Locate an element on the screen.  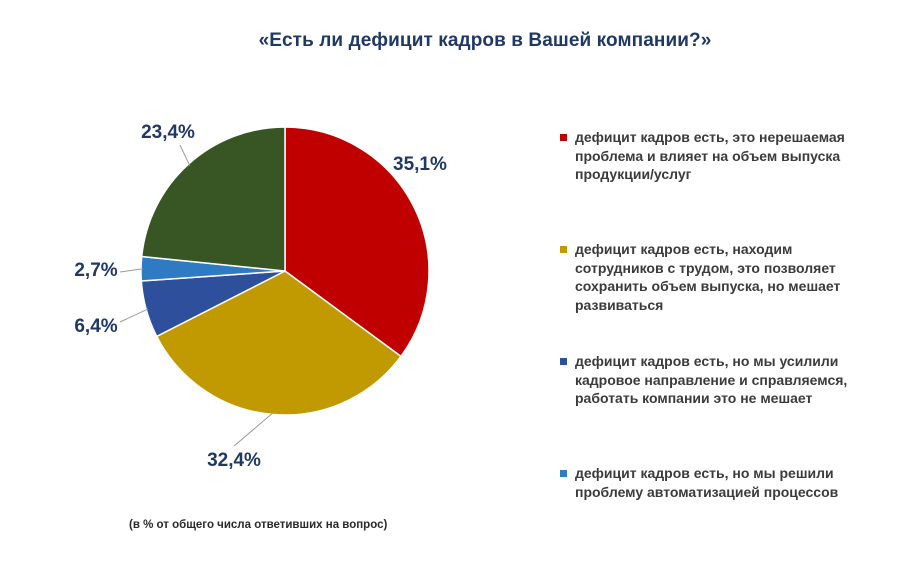
leader-line-other is located at coordinates (185, 155).